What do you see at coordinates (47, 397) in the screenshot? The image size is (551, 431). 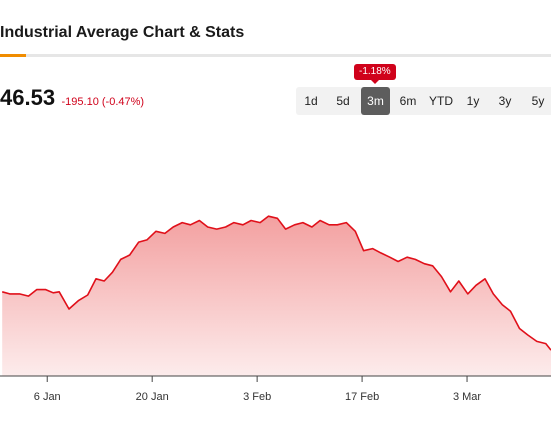 I see `x-tick-label: 6 Jan` at bounding box center [47, 397].